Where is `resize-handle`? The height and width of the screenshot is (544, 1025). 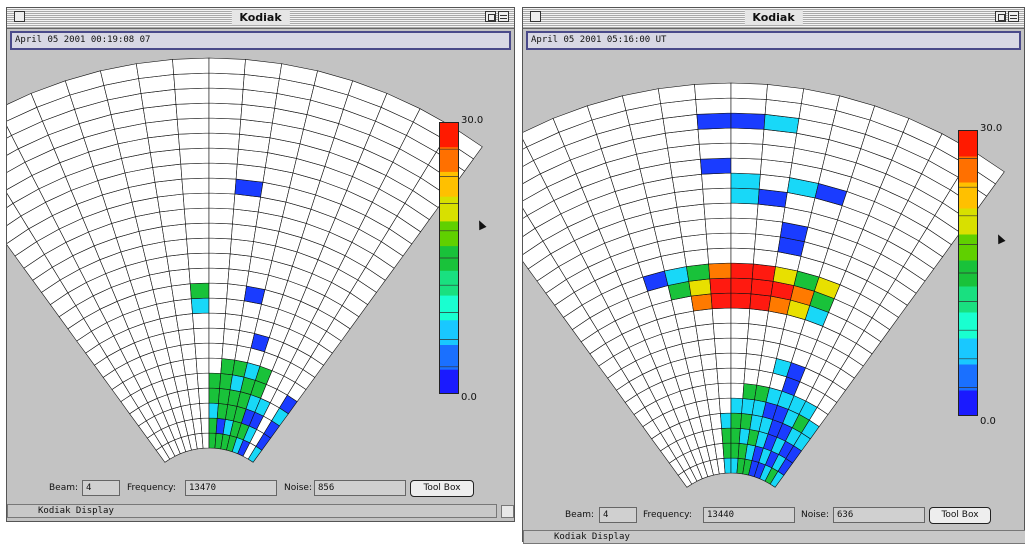 resize-handle is located at coordinates (507, 511).